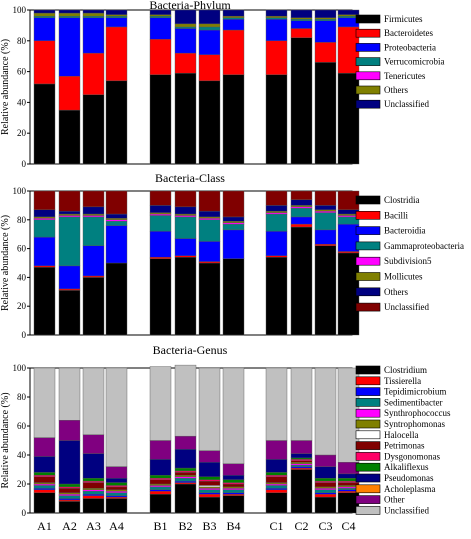  I want to click on x-category-label-C3: C3, so click(325, 526).